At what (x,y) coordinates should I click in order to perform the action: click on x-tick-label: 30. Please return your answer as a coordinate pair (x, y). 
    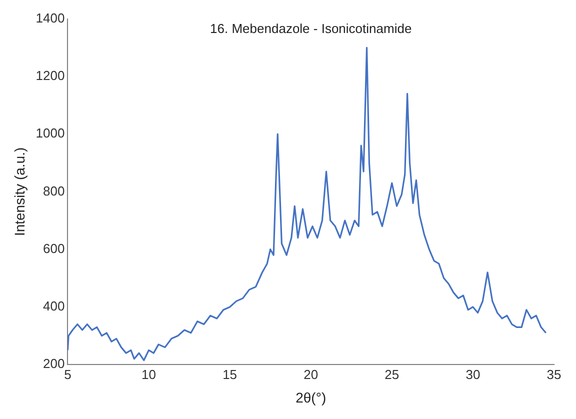
    Looking at the image, I should click on (473, 374).